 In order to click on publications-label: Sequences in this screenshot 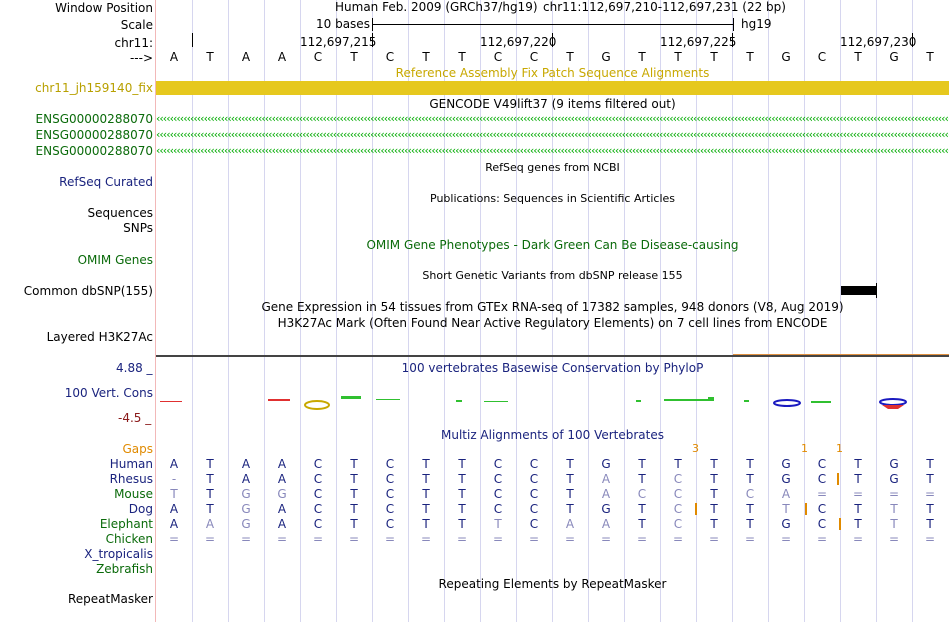, I will do `click(120, 213)`.